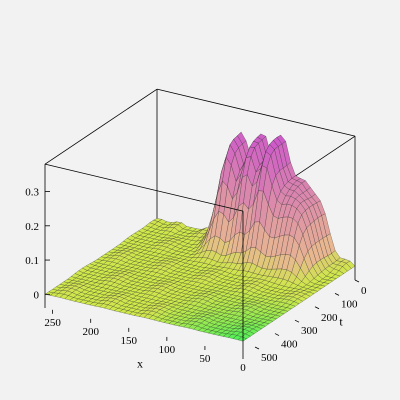 The image size is (400, 400). I want to click on t-tick-label: 500, so click(269, 358).